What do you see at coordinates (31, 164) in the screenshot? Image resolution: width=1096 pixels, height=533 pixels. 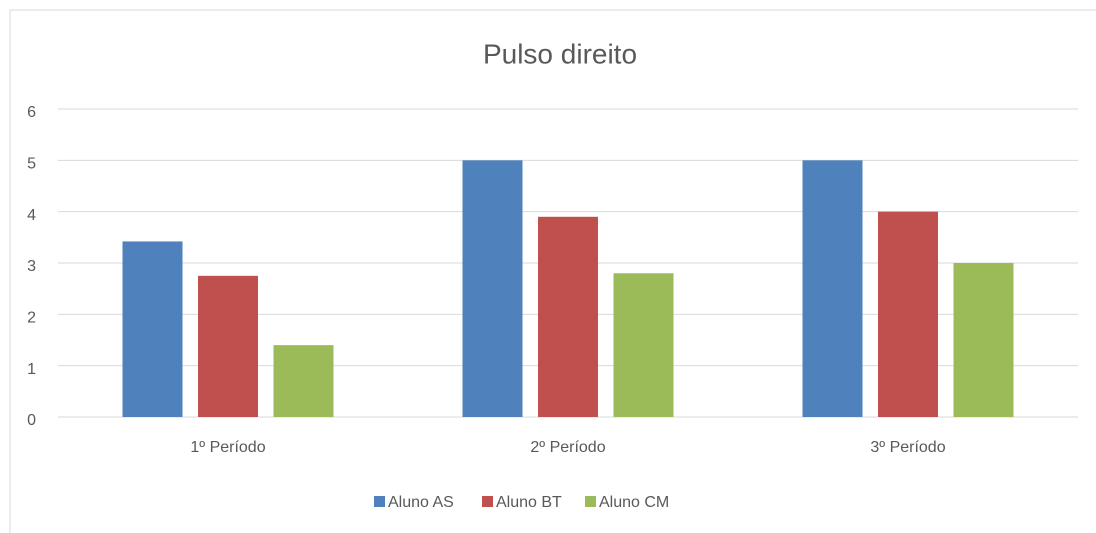 I see `y-tick-label: 5` at bounding box center [31, 164].